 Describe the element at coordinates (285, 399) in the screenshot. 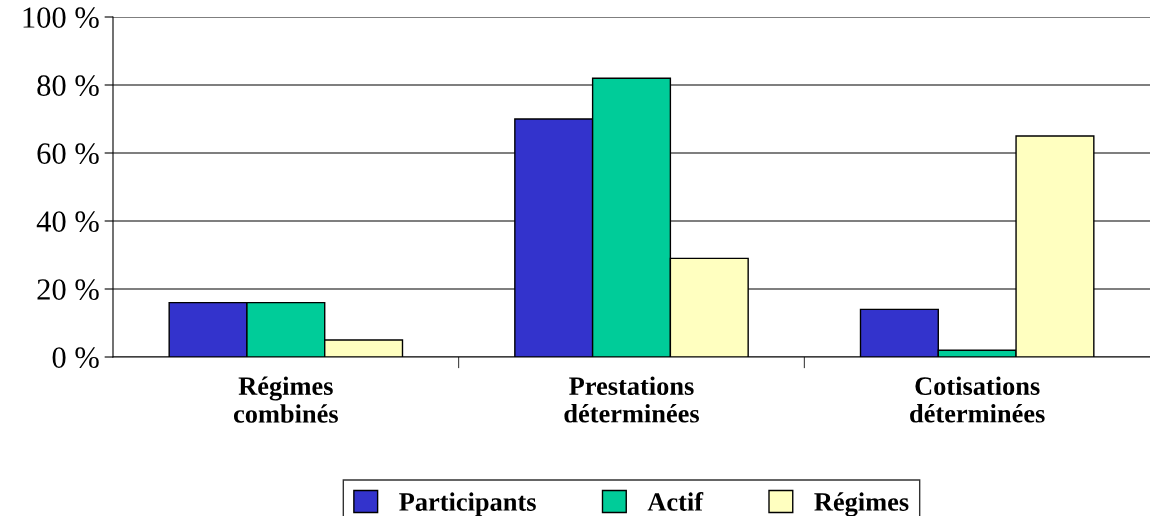

I see `x-tick-label: Régimes combinés` at that location.